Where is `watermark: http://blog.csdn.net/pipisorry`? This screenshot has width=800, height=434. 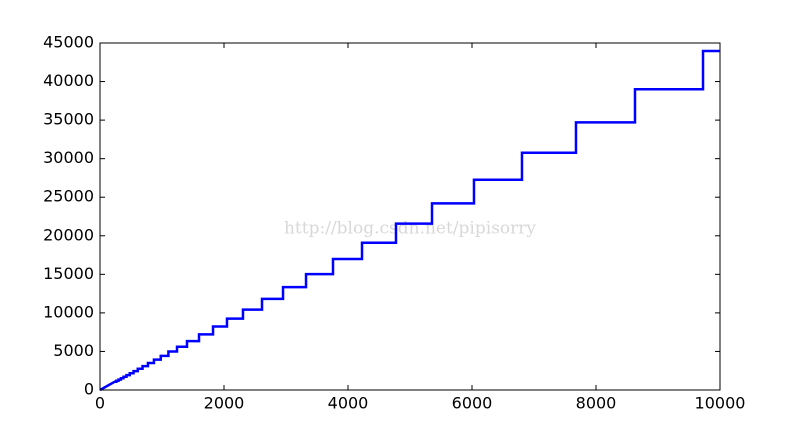 watermark: http://blog.csdn.net/pipisorry is located at coordinates (410, 229).